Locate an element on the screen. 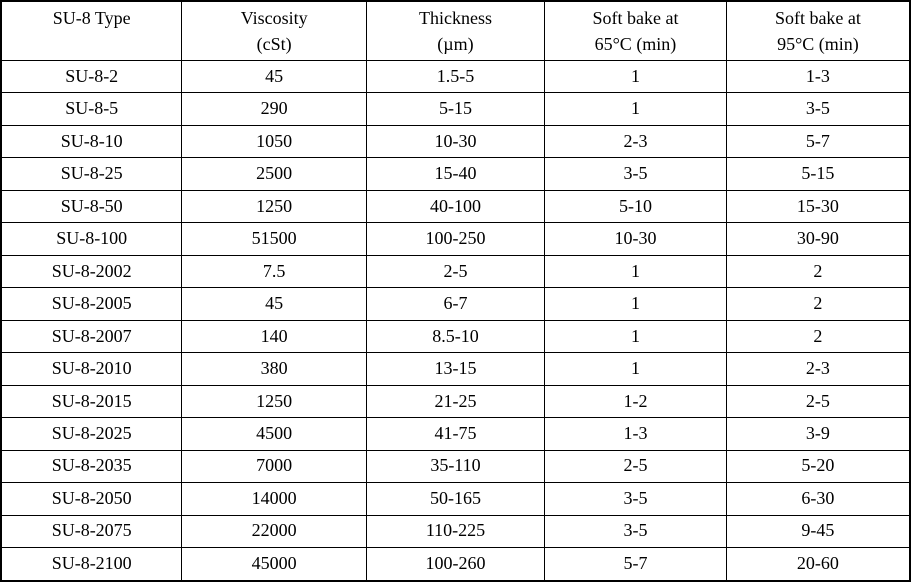  header-cell-thickness: Thickness (µm) is located at coordinates (455, 30).